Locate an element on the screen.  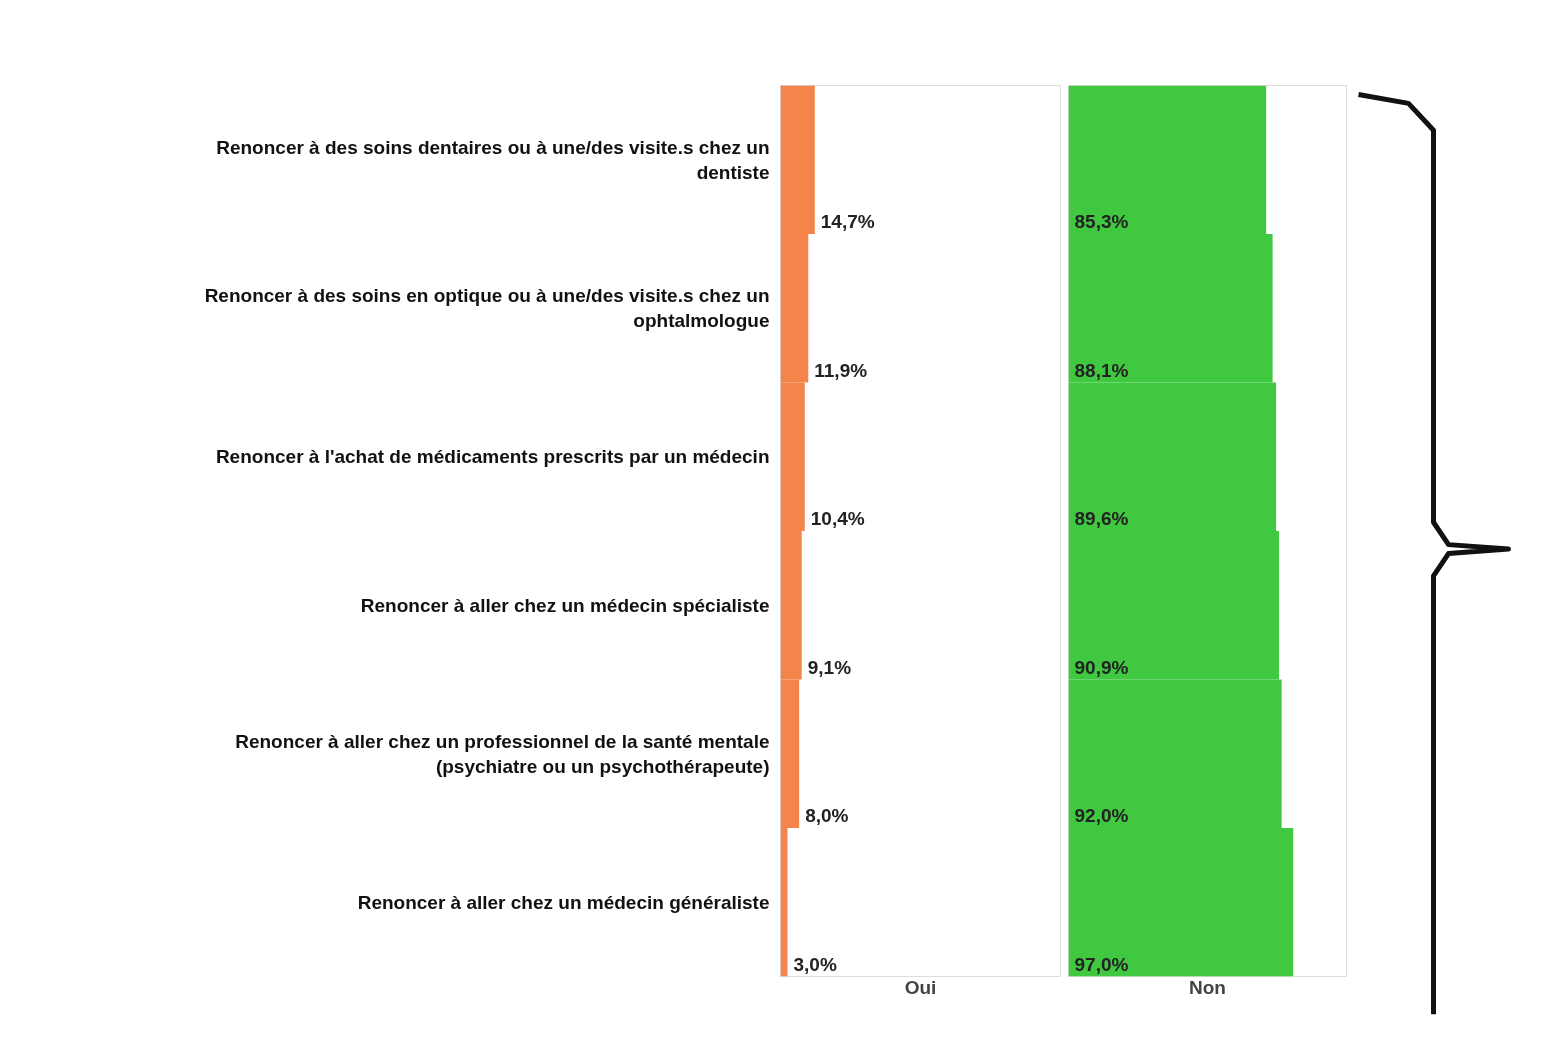
data-label: 10,4% is located at coordinates (837, 518).